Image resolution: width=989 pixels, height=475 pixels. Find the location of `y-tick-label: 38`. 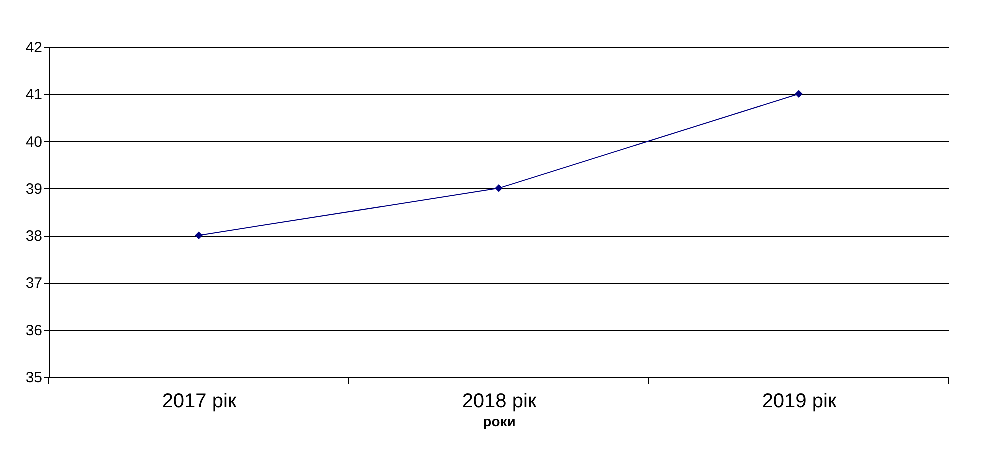

y-tick-label: 38 is located at coordinates (34, 237).